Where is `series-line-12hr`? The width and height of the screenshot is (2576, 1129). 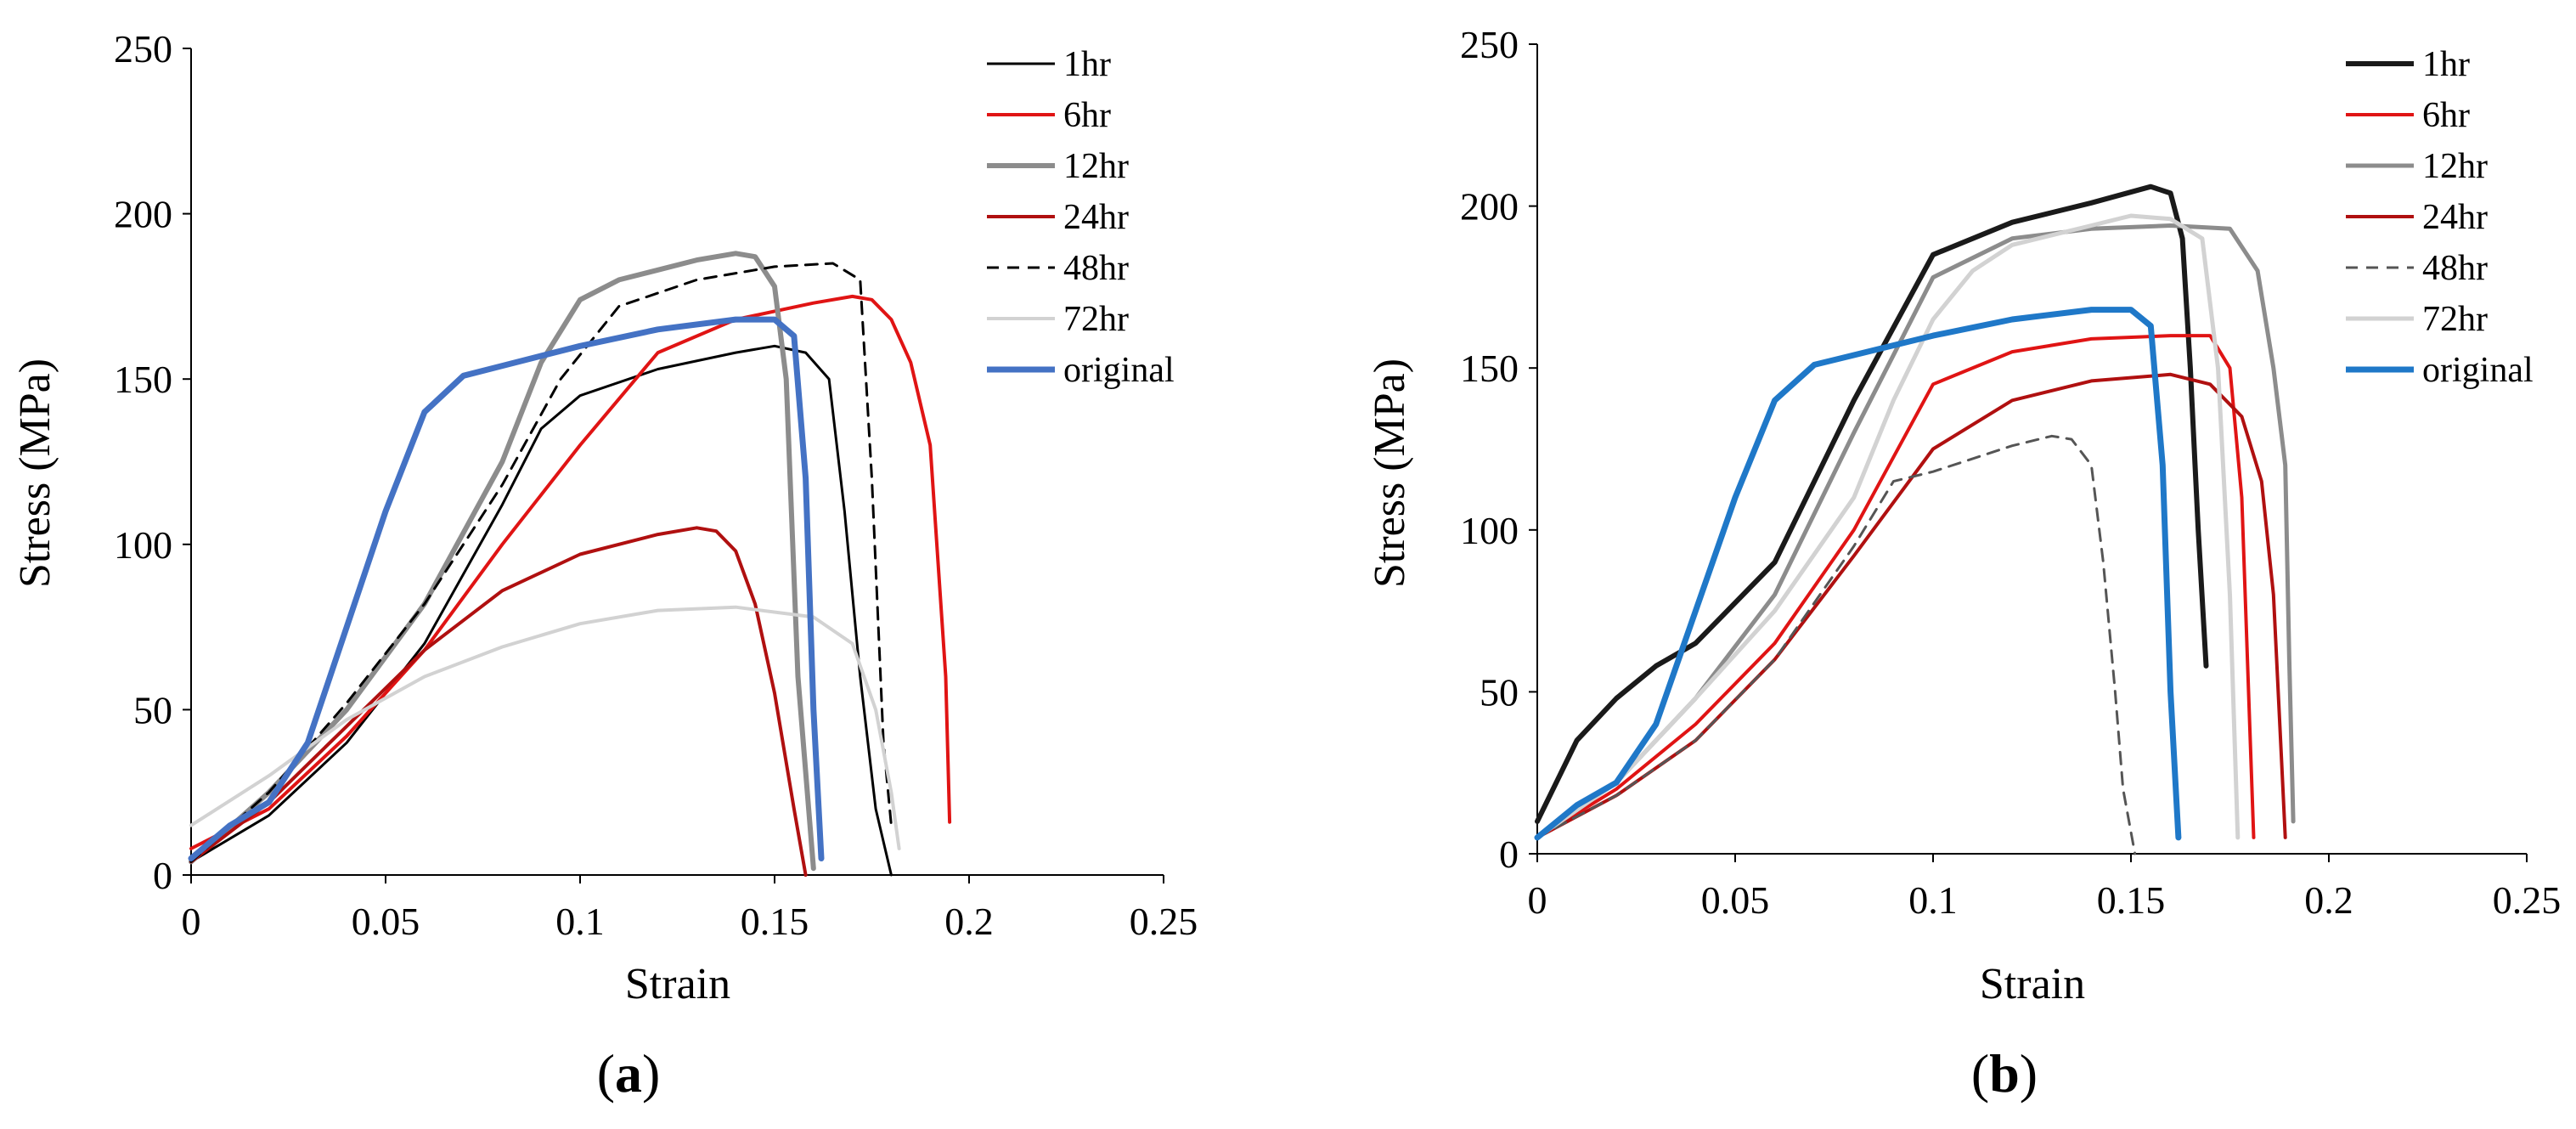 series-line-12hr is located at coordinates (502, 561).